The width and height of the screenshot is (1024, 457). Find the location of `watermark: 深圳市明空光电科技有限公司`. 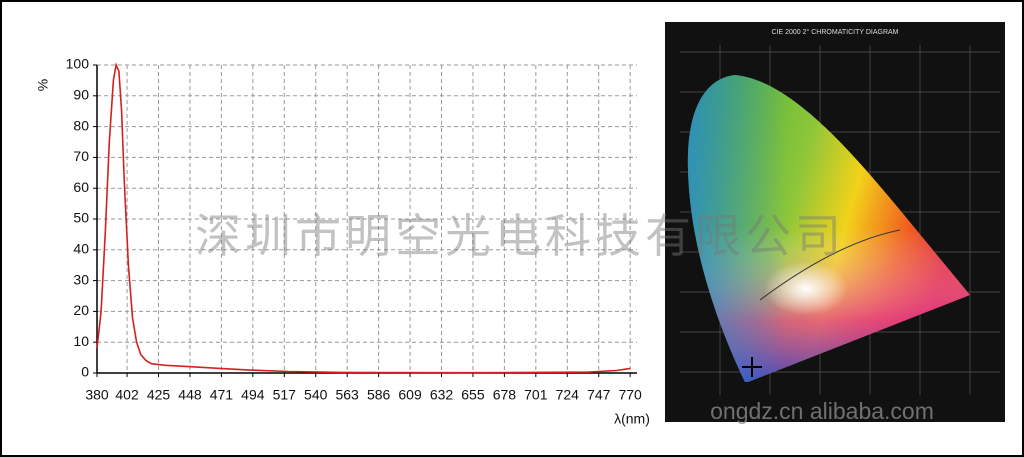

watermark: 深圳市明空光电科技有限公司 is located at coordinates (520, 236).